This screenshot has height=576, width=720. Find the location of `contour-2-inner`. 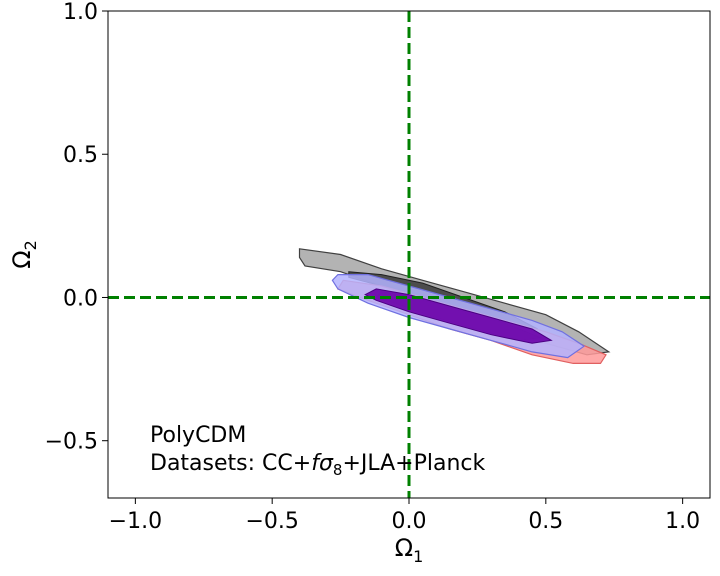

contour-2-inner is located at coordinates (458, 316).